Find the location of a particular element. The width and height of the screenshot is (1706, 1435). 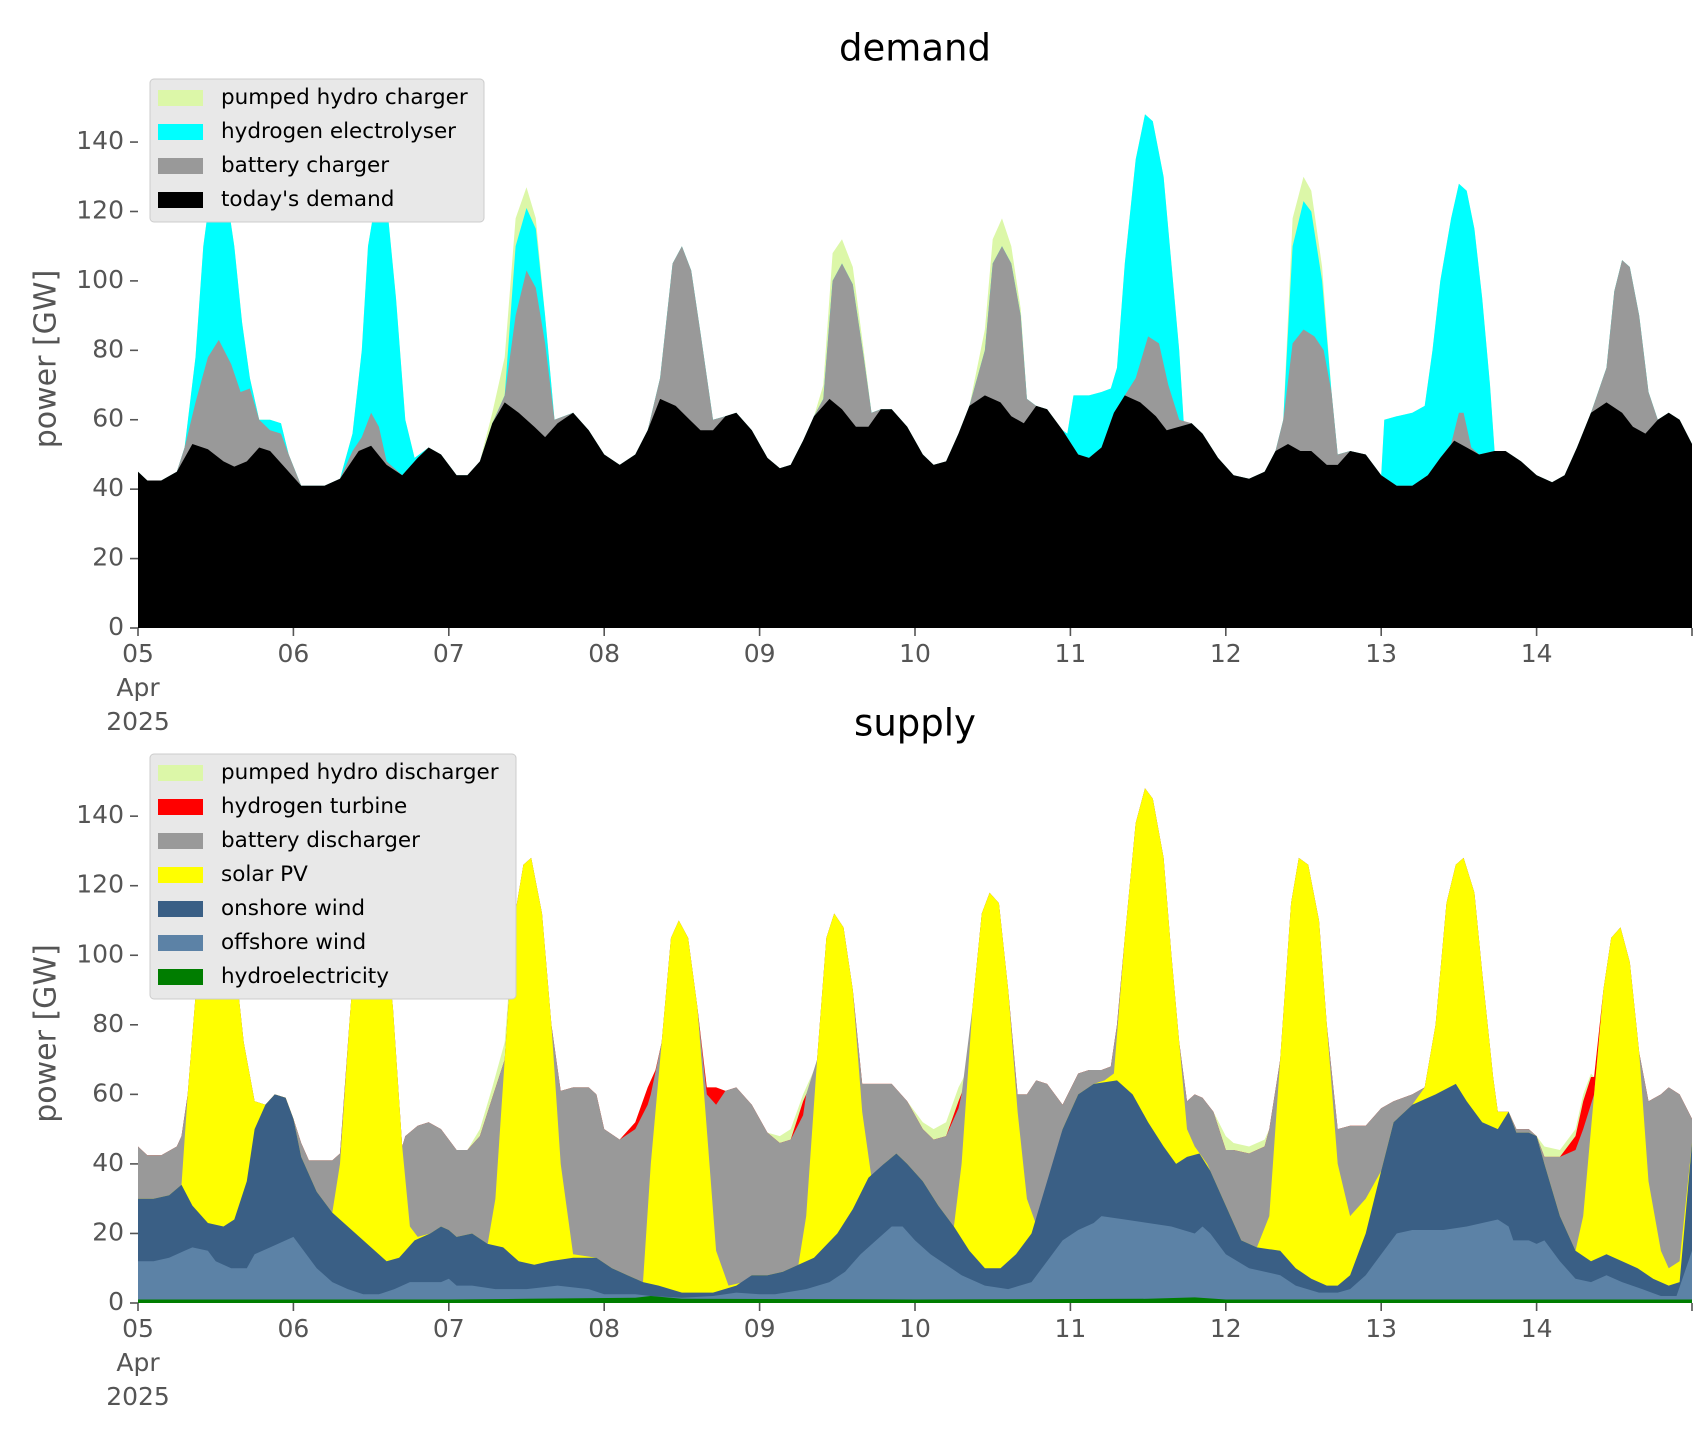

supply-y-tick-label: 60 is located at coordinates (108, 1092).